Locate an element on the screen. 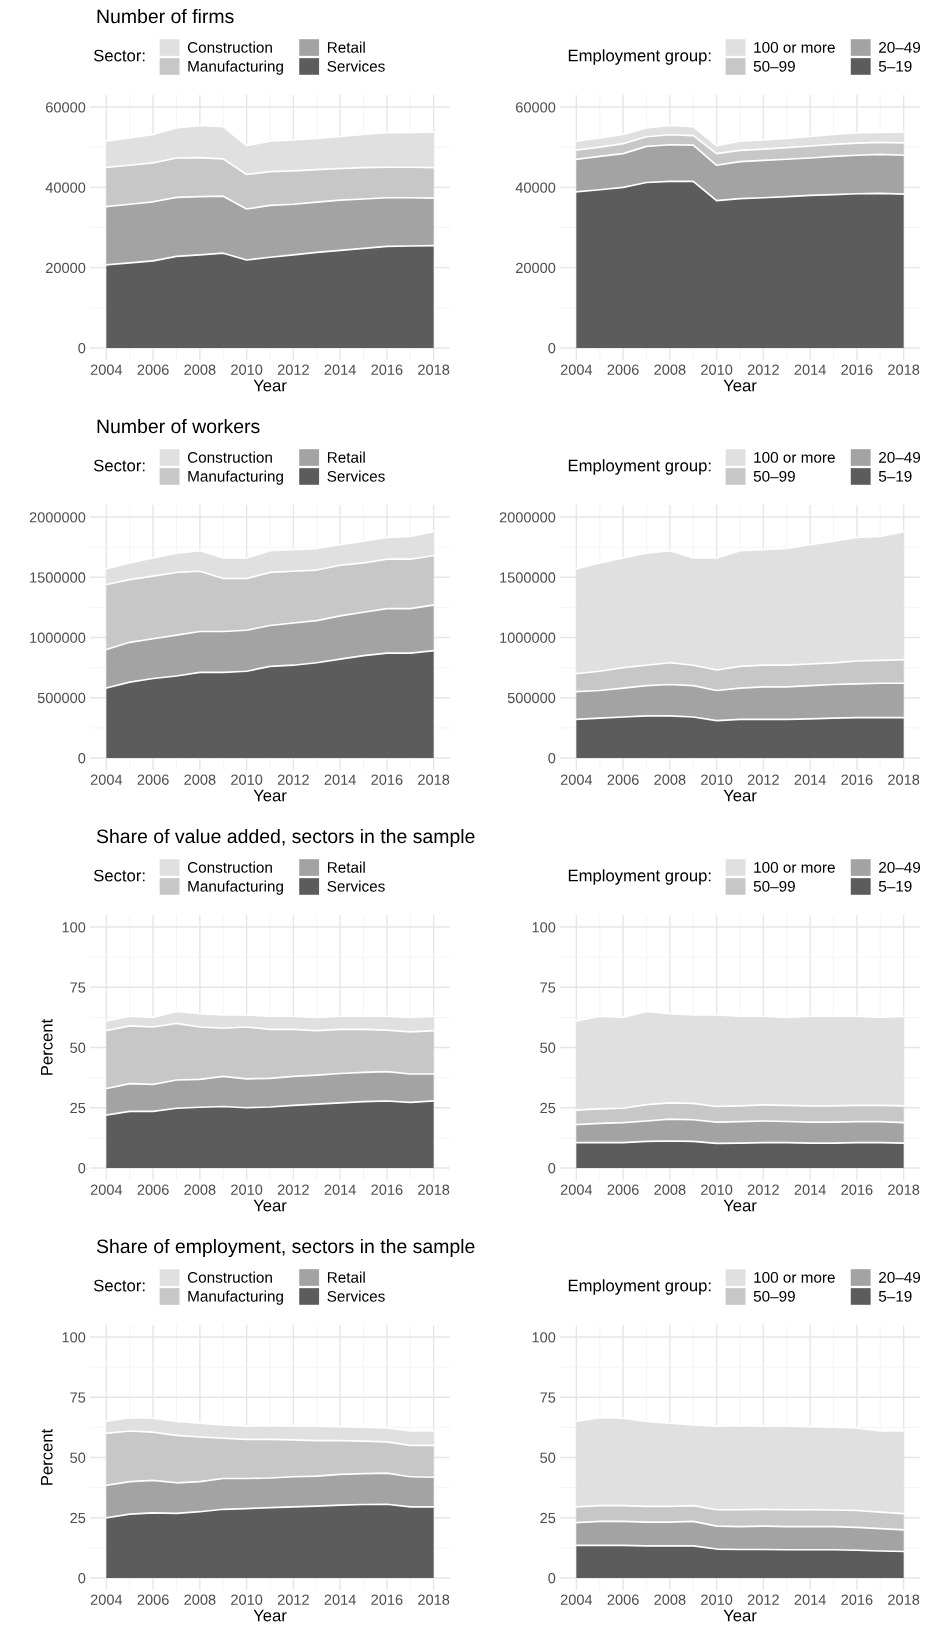 This screenshot has height=1634, width=941. chart-title: Share of employment, sectors in the sample is located at coordinates (285, 1248).